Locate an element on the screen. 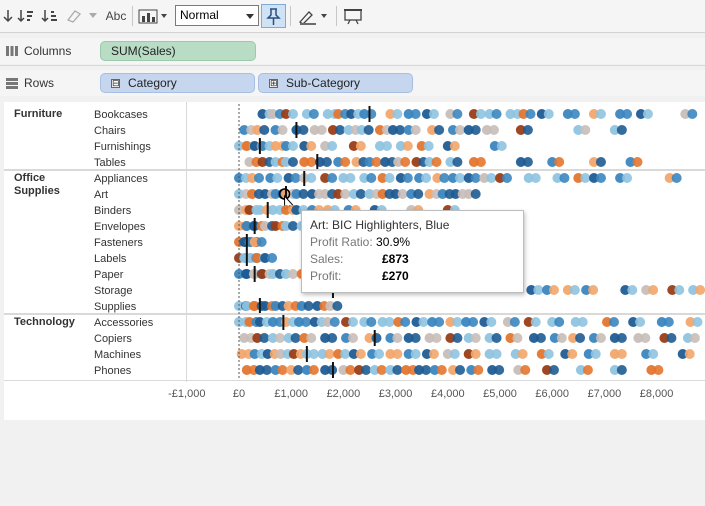  pin-button is located at coordinates (273, 16).